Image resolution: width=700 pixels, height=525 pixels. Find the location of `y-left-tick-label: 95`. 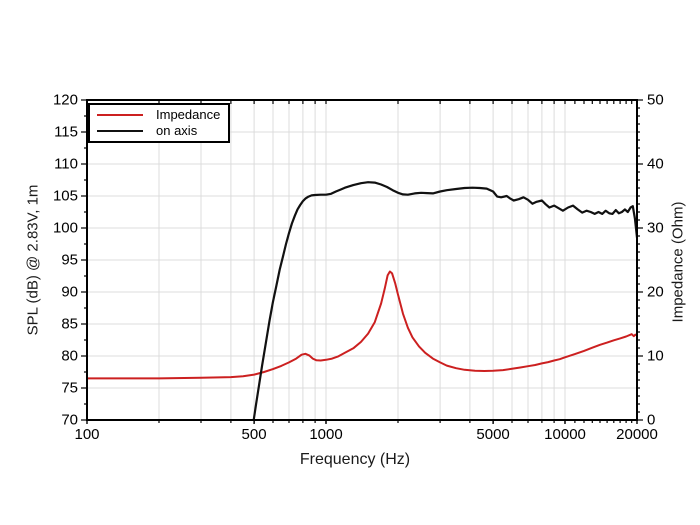

y-left-tick-label: 95 is located at coordinates (69, 260).